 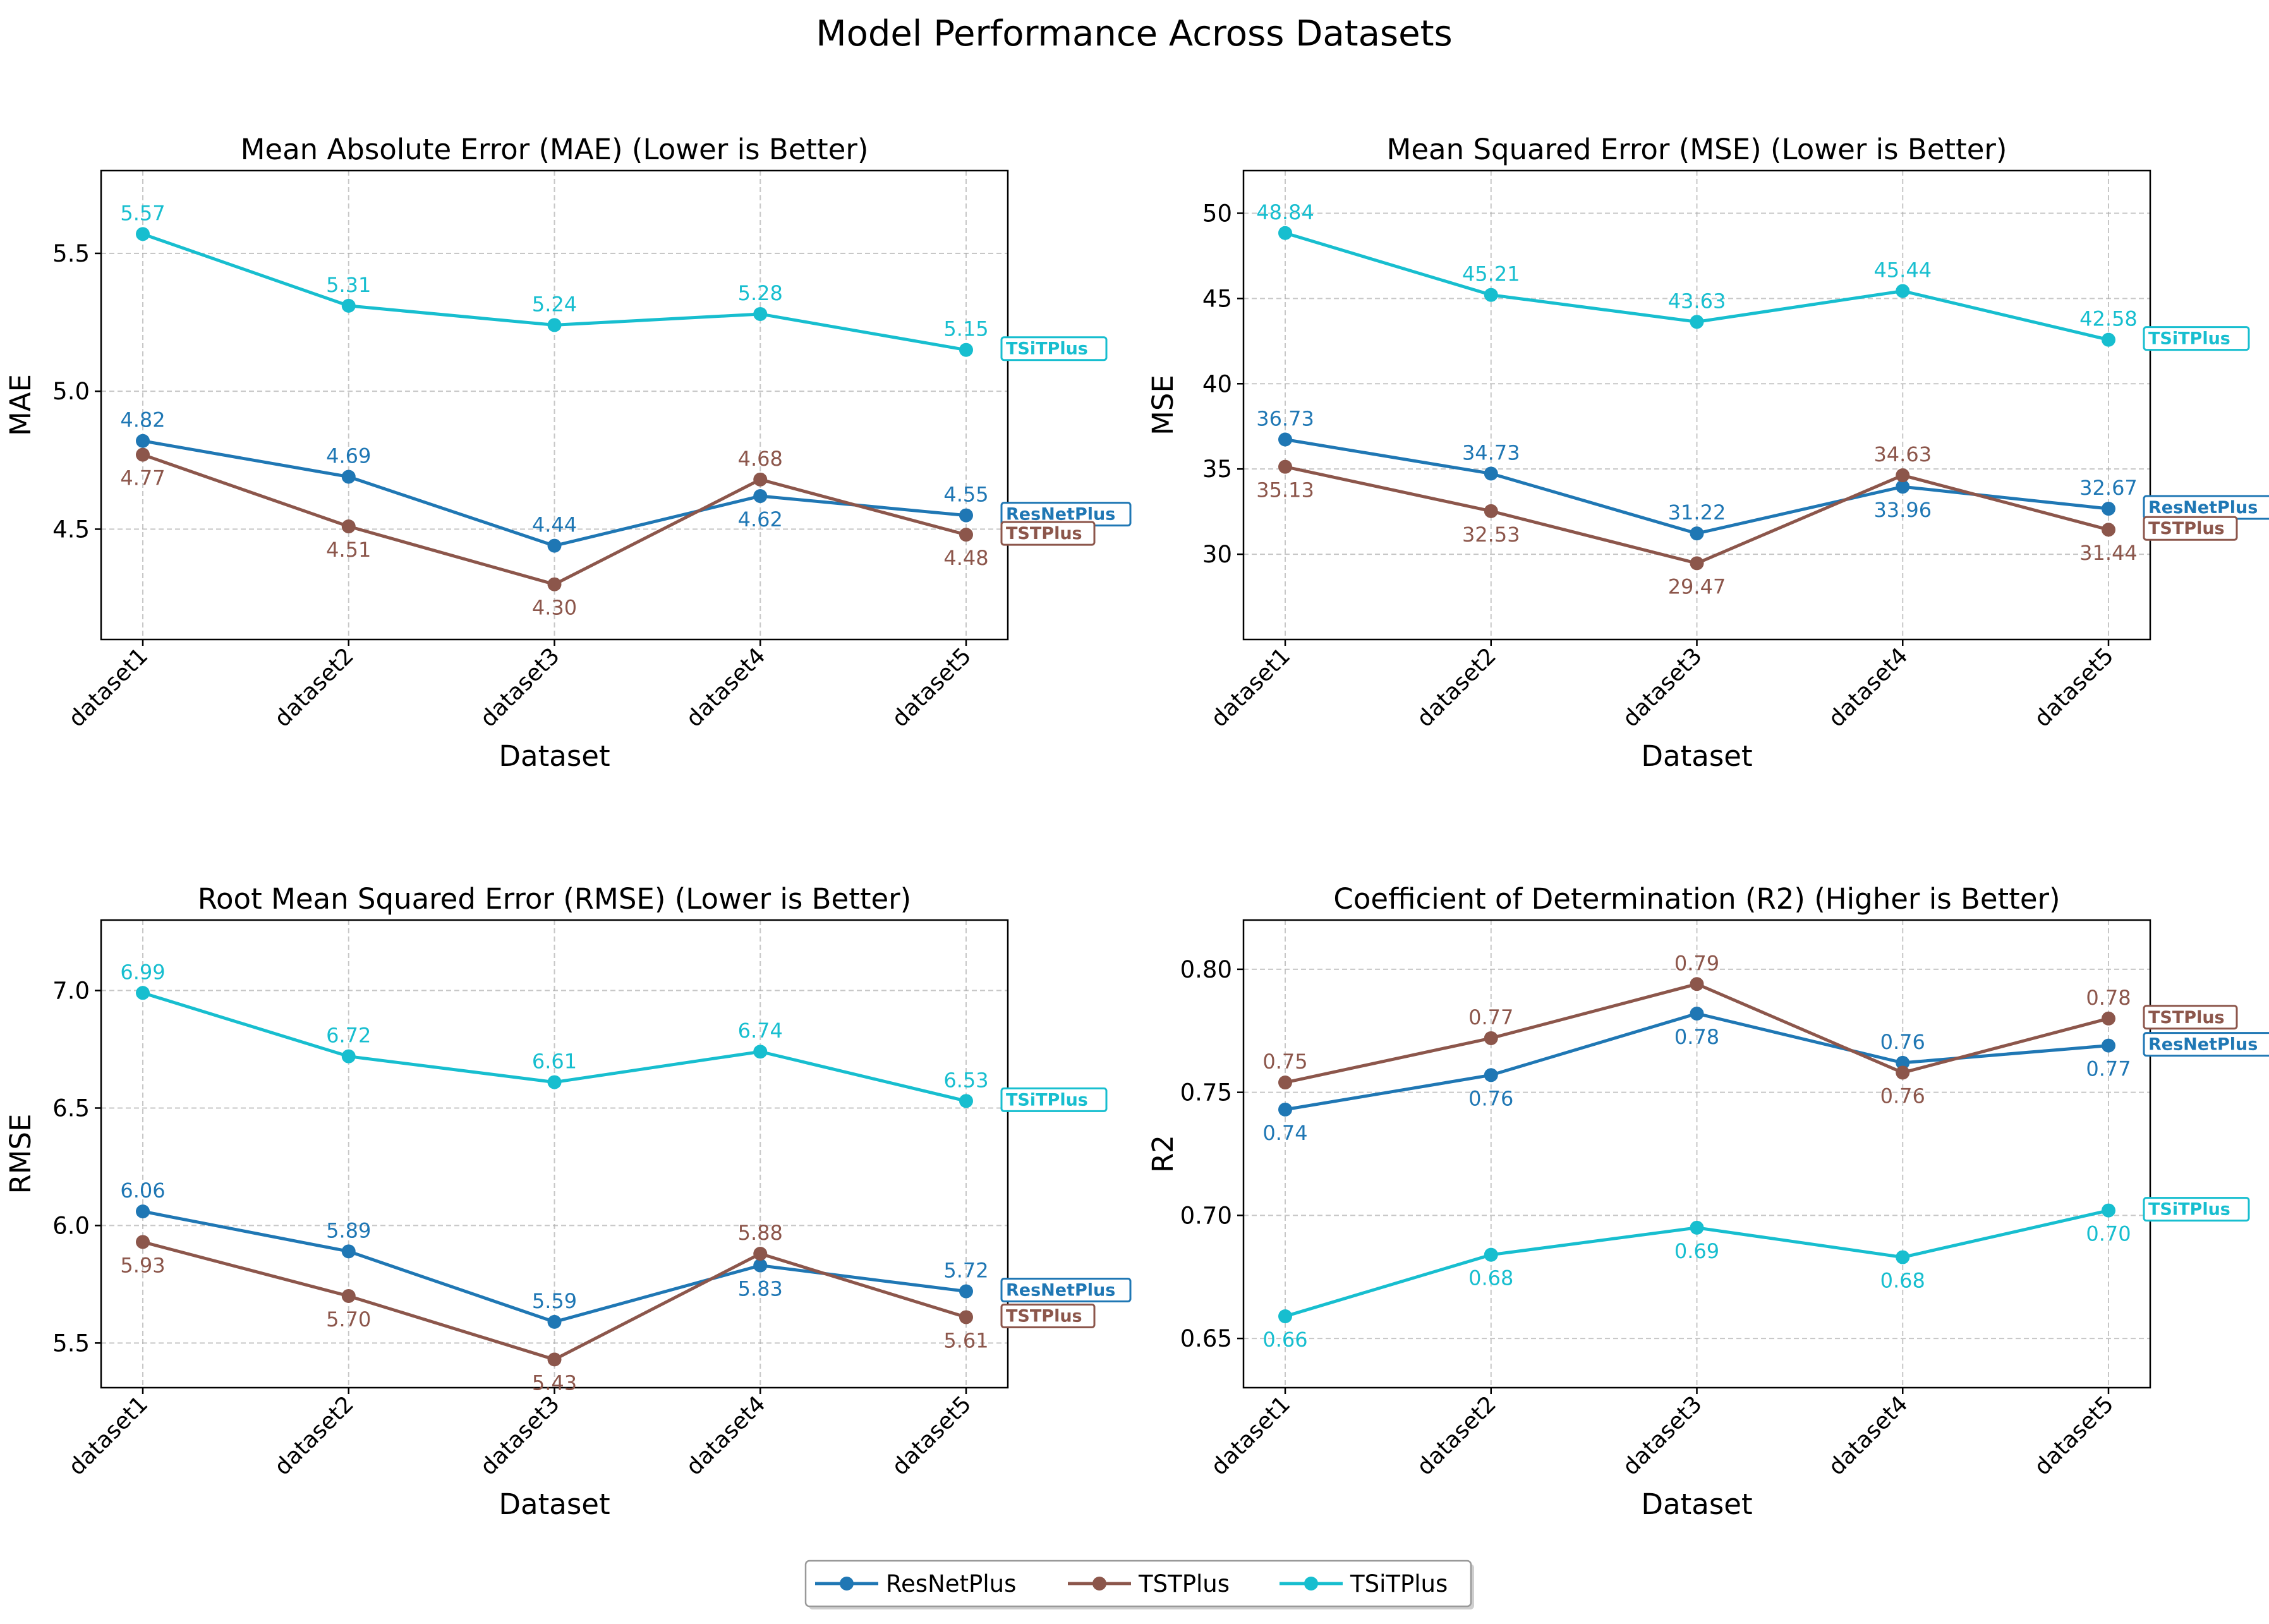 What do you see at coordinates (1285, 212) in the screenshot?
I see `data-label: 48.84` at bounding box center [1285, 212].